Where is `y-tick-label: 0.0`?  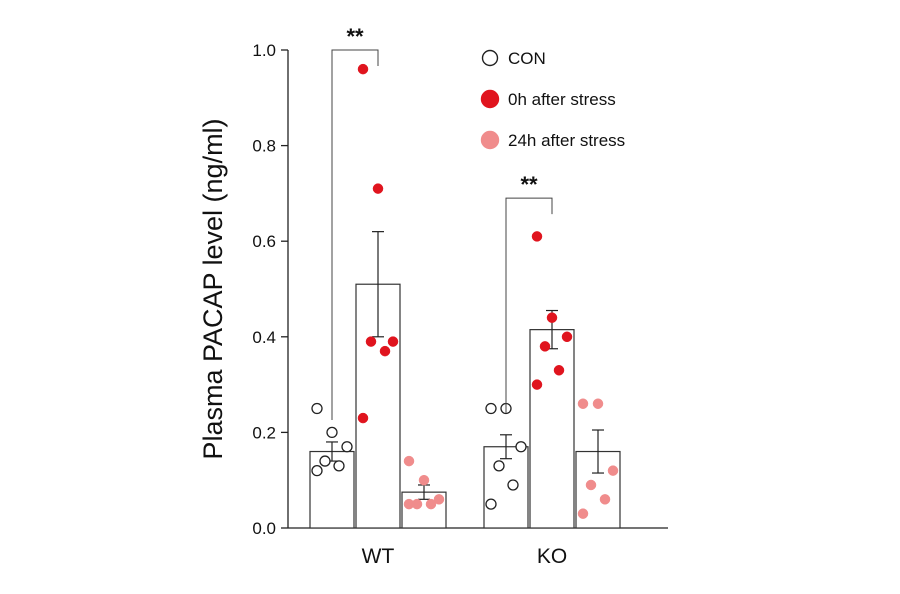 y-tick-label: 0.0 is located at coordinates (264, 528).